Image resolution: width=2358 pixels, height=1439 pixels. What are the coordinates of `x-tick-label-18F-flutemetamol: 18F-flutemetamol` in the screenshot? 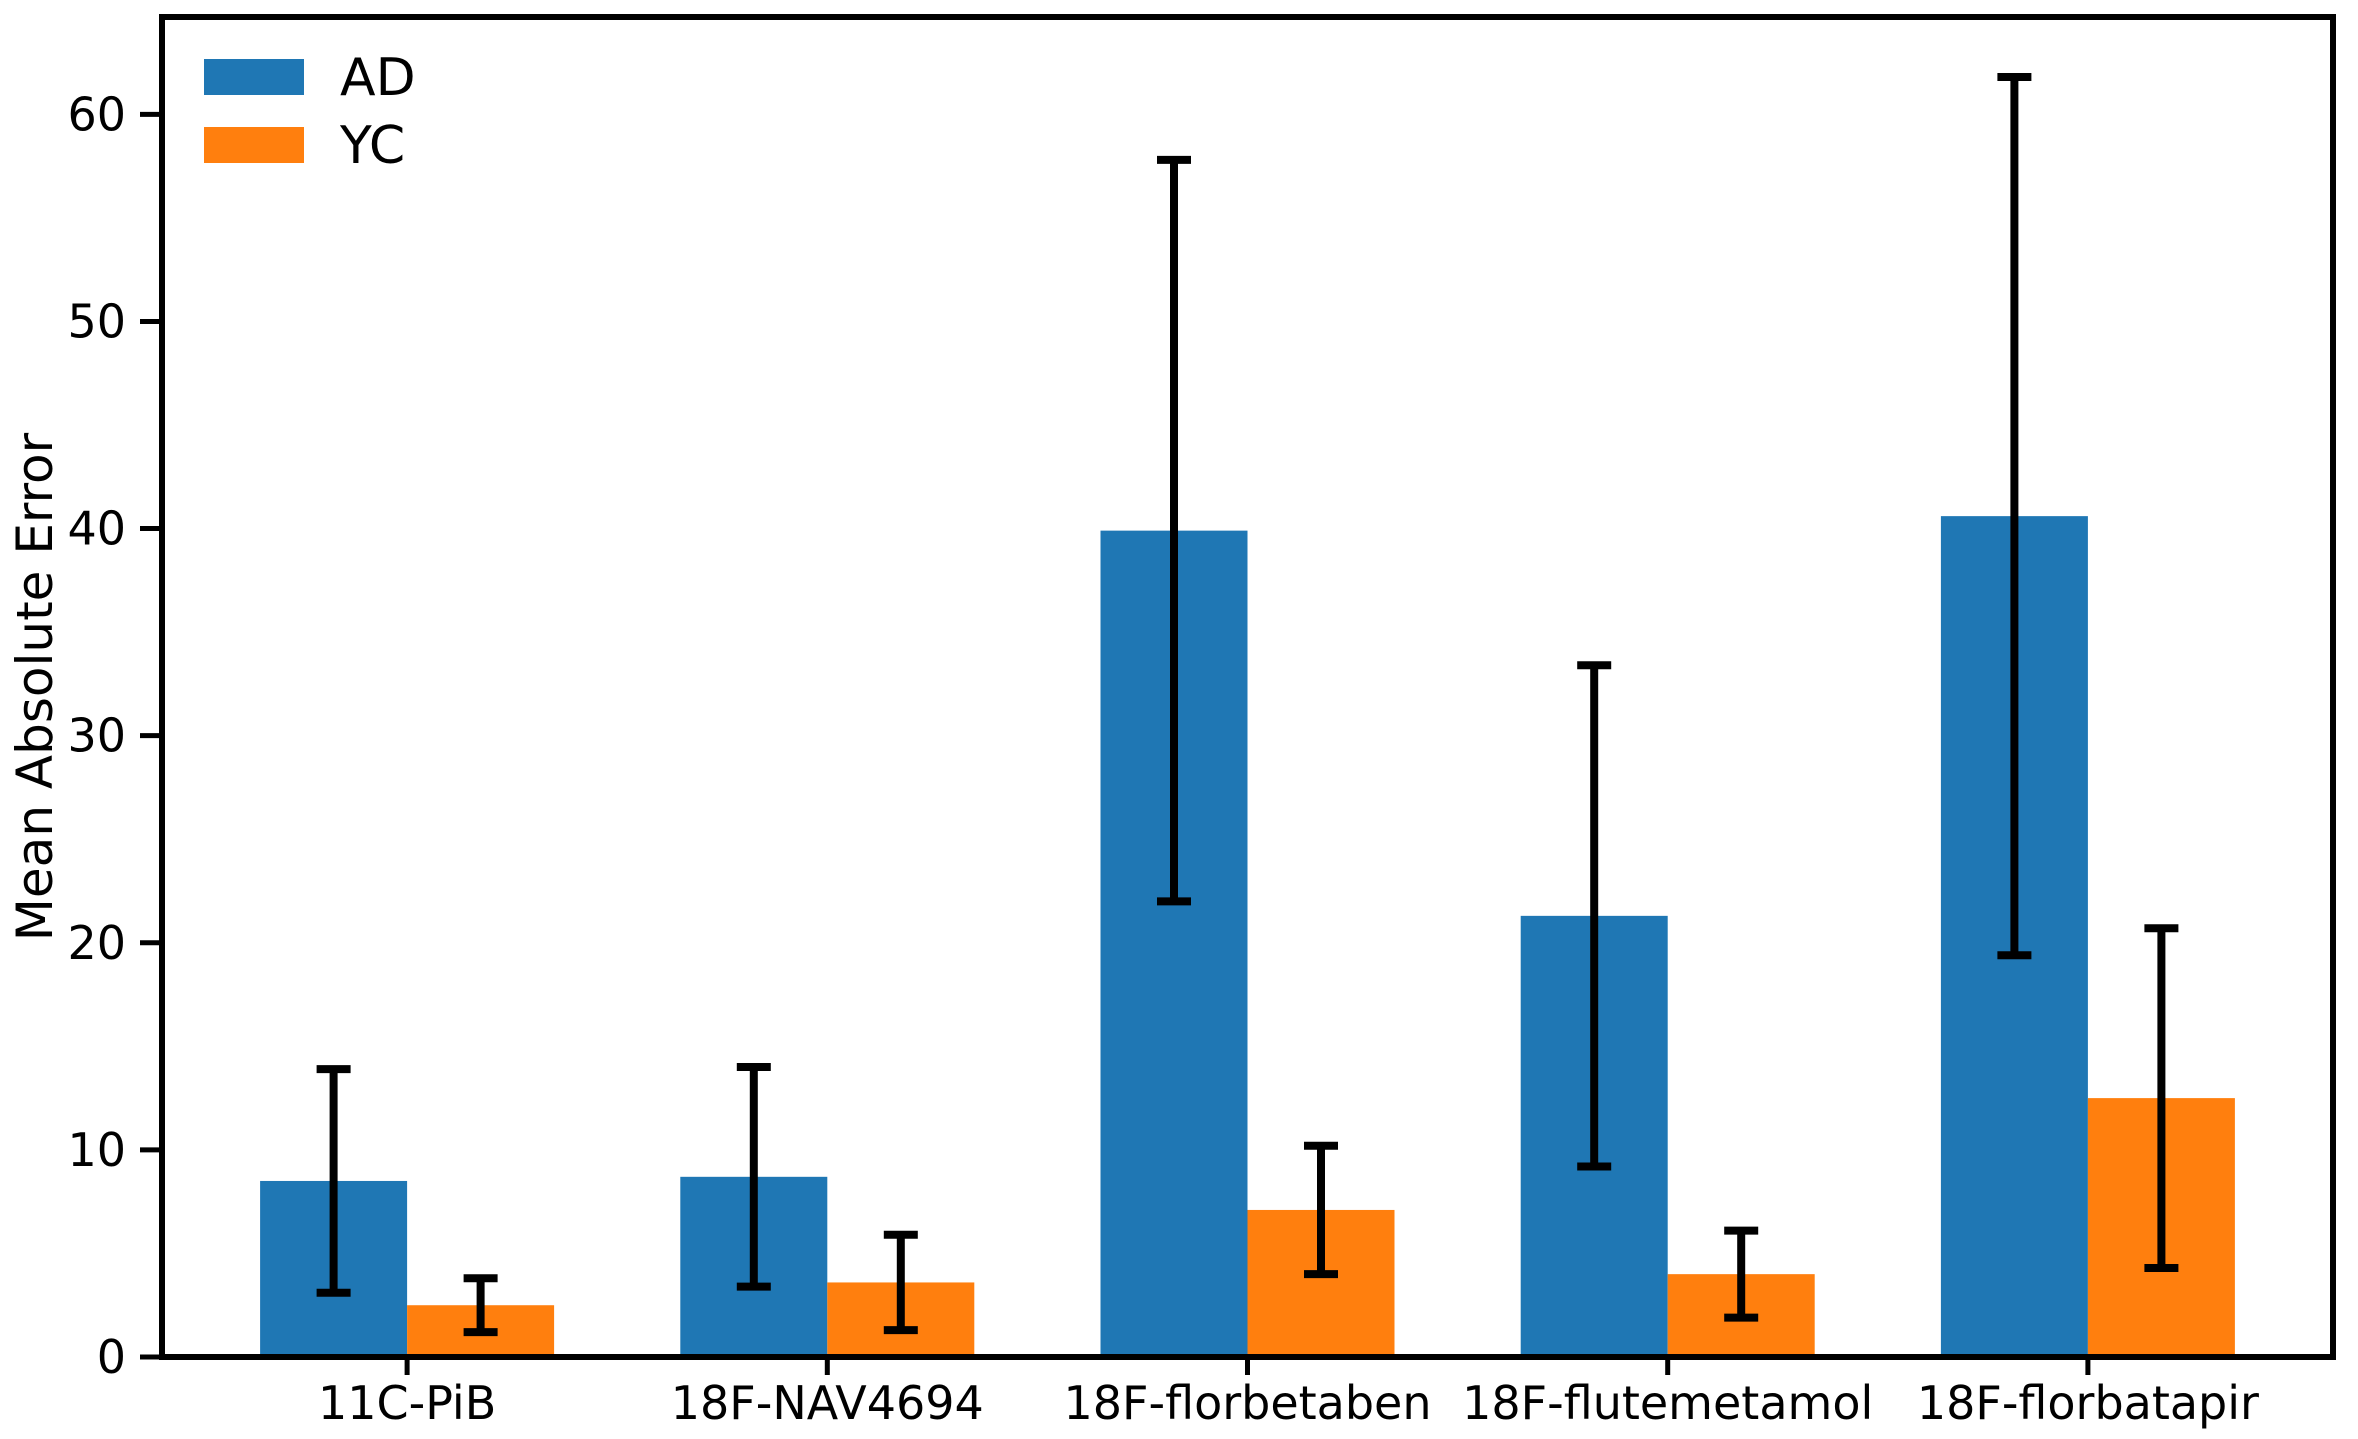 It's located at (1667, 1403).